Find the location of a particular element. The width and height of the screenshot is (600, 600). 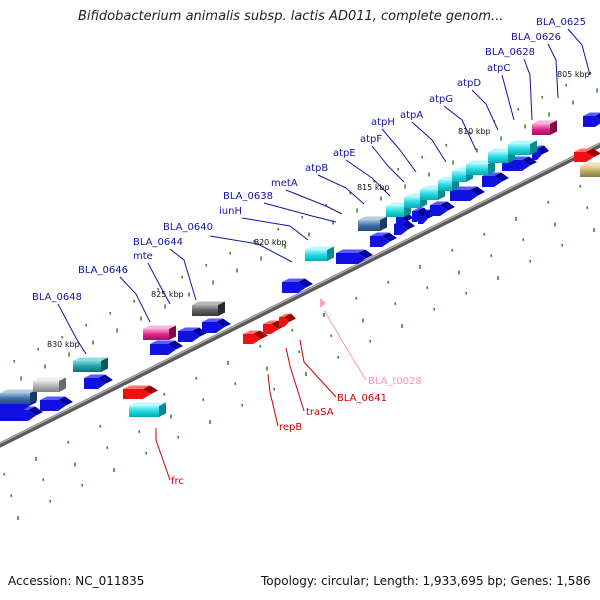

feature-label-text: BLA_0638 is located at coordinates (248, 196).